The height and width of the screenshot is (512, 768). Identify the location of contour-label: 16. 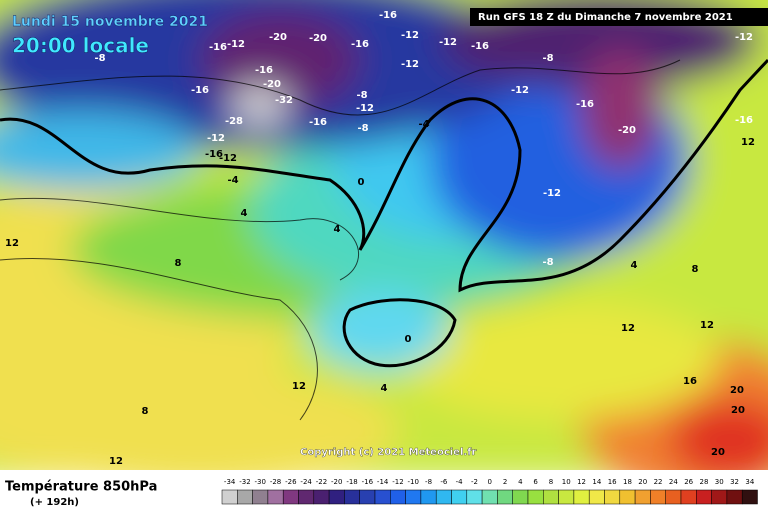
(690, 381).